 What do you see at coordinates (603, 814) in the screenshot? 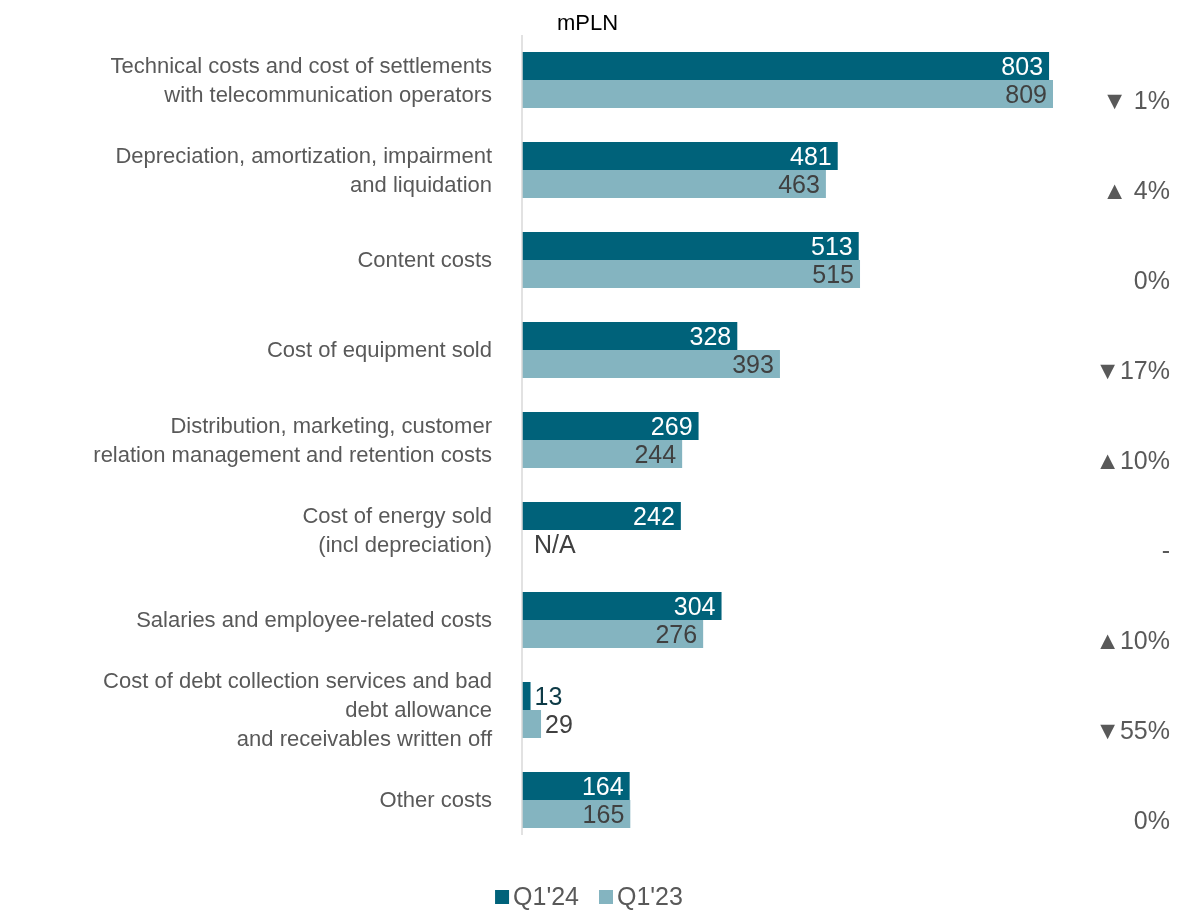
I see `data-label: 165` at bounding box center [603, 814].